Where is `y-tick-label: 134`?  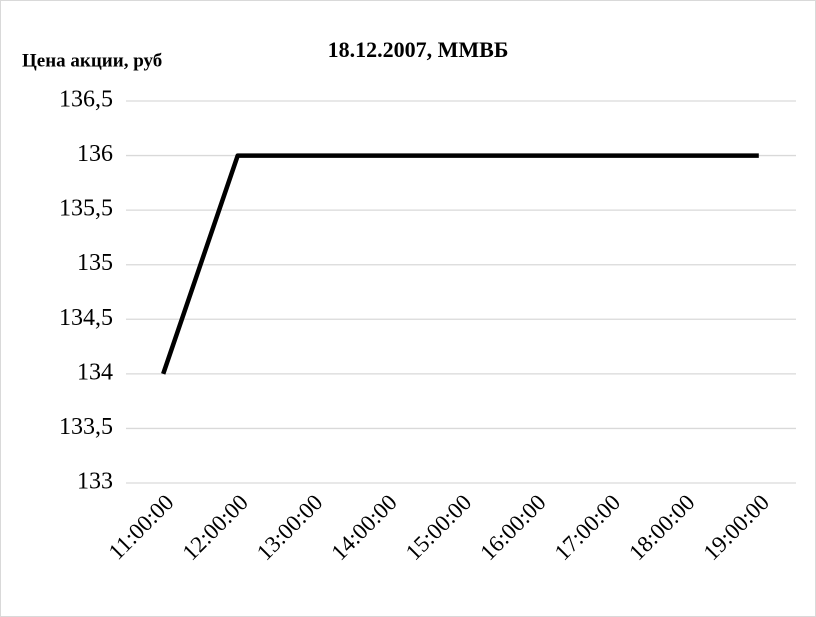 y-tick-label: 134 is located at coordinates (95, 372).